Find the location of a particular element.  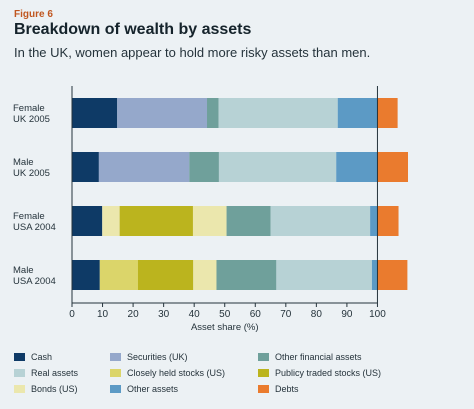

x-tick-label: 10 is located at coordinates (103, 314).